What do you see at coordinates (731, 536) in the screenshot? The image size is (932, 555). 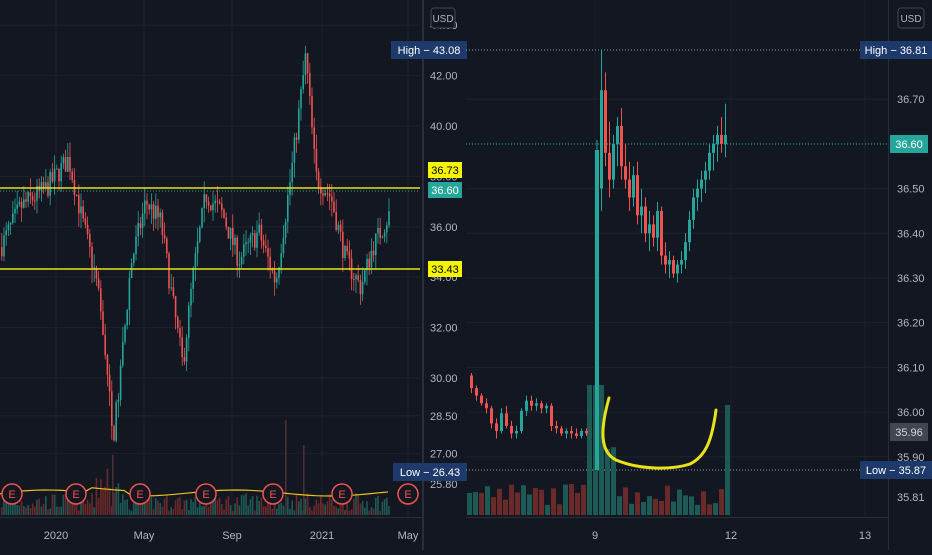 I see `x-tick-12: 12` at bounding box center [731, 536].